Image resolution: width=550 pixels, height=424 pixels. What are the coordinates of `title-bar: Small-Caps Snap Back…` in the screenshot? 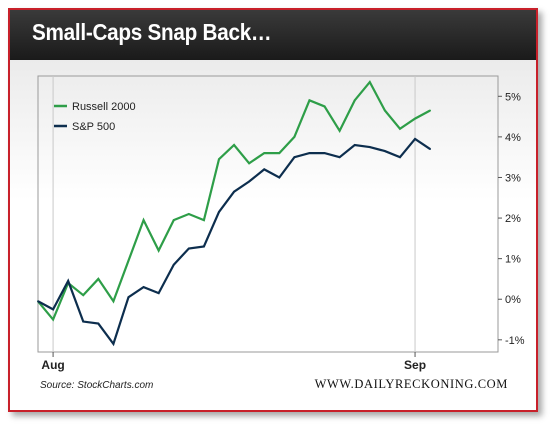 It's located at (273, 35).